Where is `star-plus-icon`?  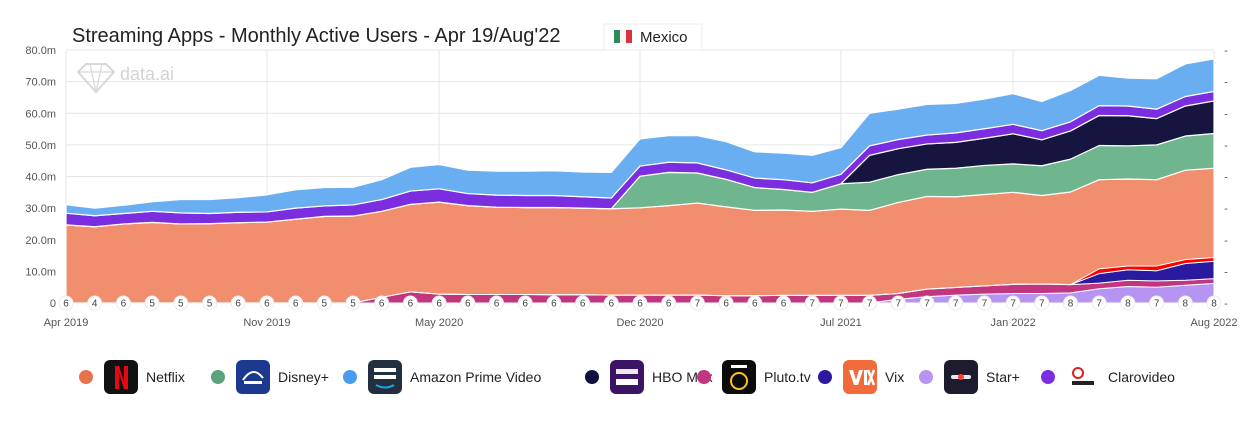 star-plus-icon is located at coordinates (961, 377).